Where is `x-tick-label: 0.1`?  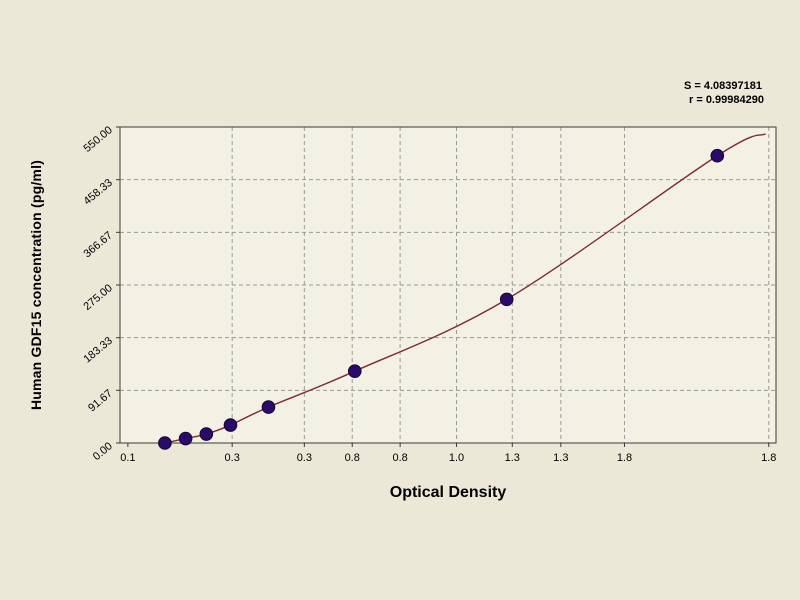 x-tick-label: 0.1 is located at coordinates (127, 458).